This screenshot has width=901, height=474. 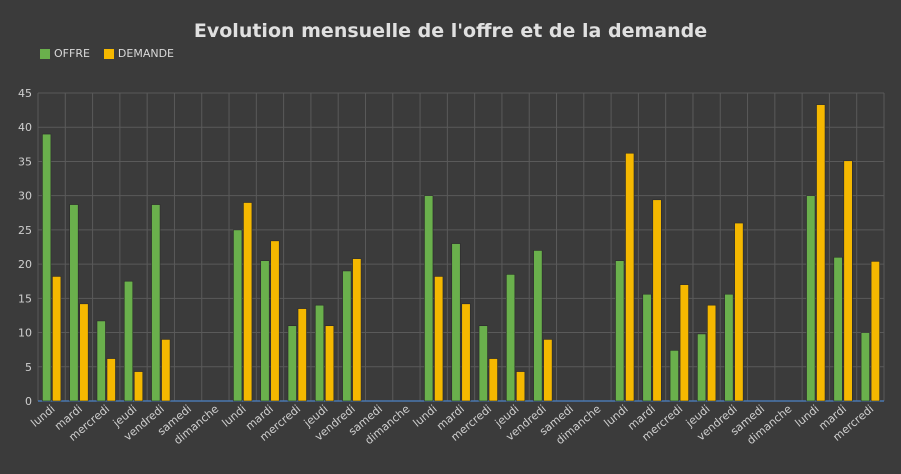 What do you see at coordinates (25, 230) in the screenshot?
I see `y-tick-label: 25` at bounding box center [25, 230].